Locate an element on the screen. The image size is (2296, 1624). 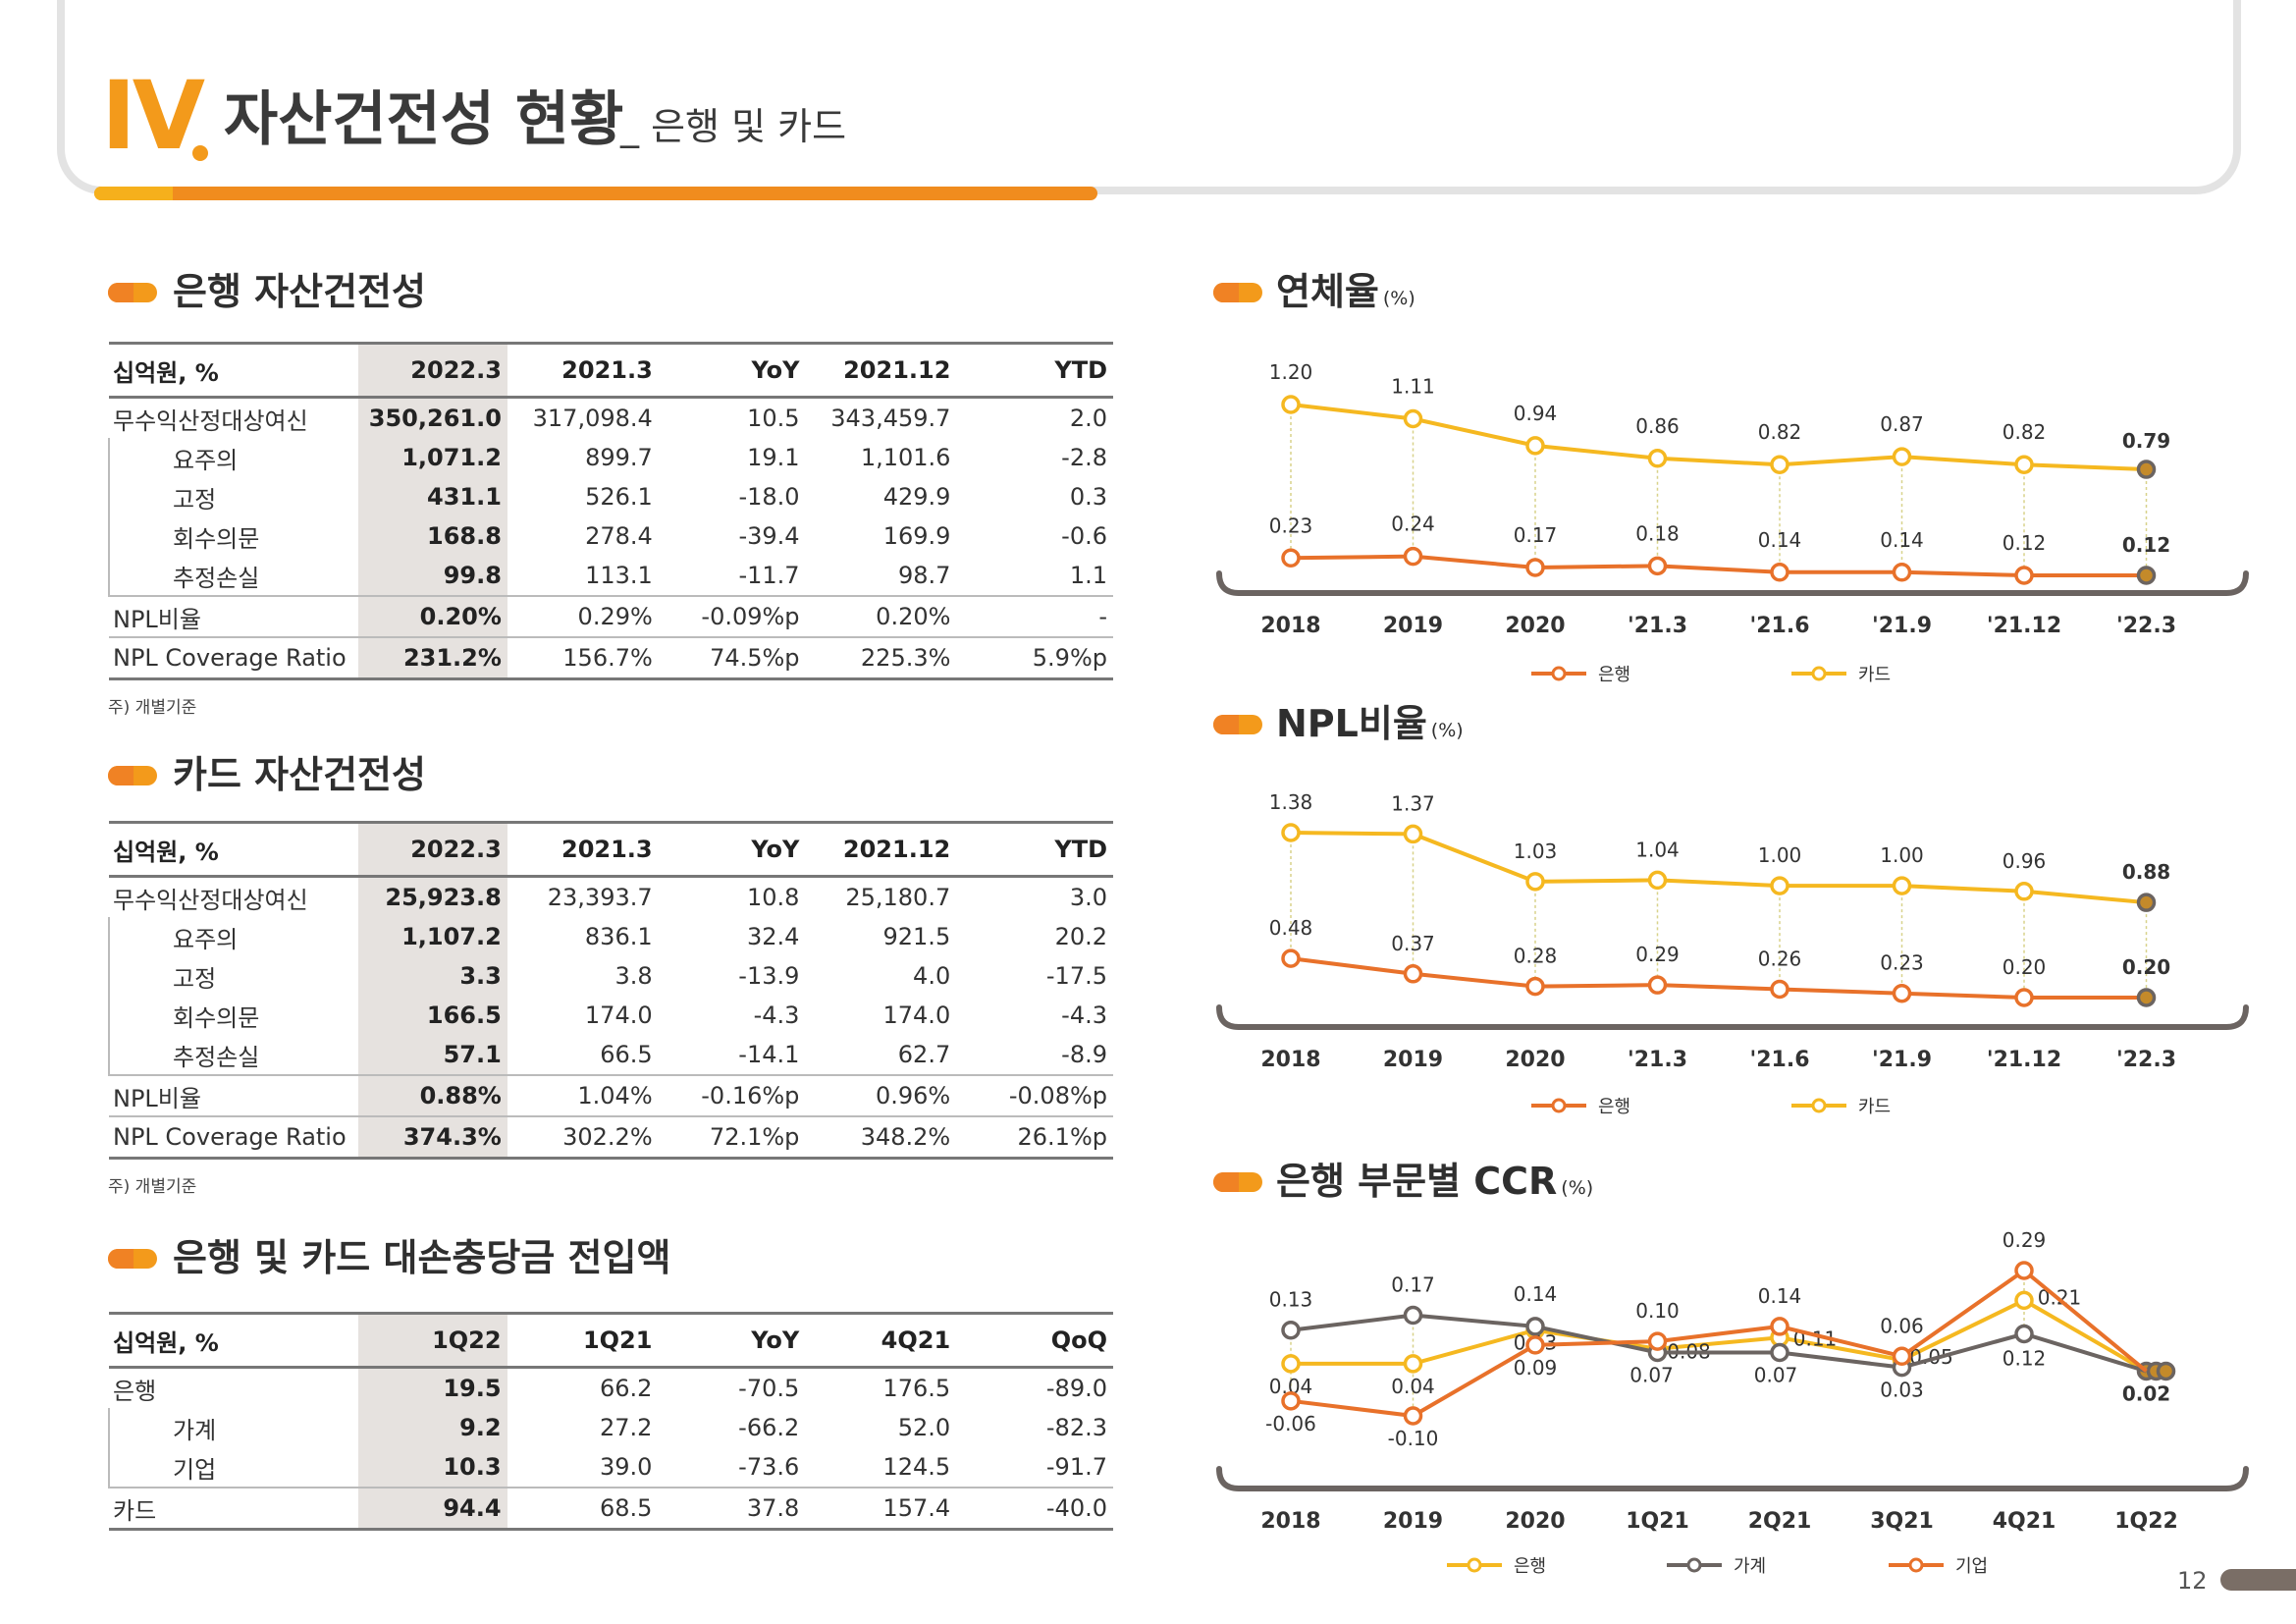
data-label: 1.20 is located at coordinates (1291, 372).